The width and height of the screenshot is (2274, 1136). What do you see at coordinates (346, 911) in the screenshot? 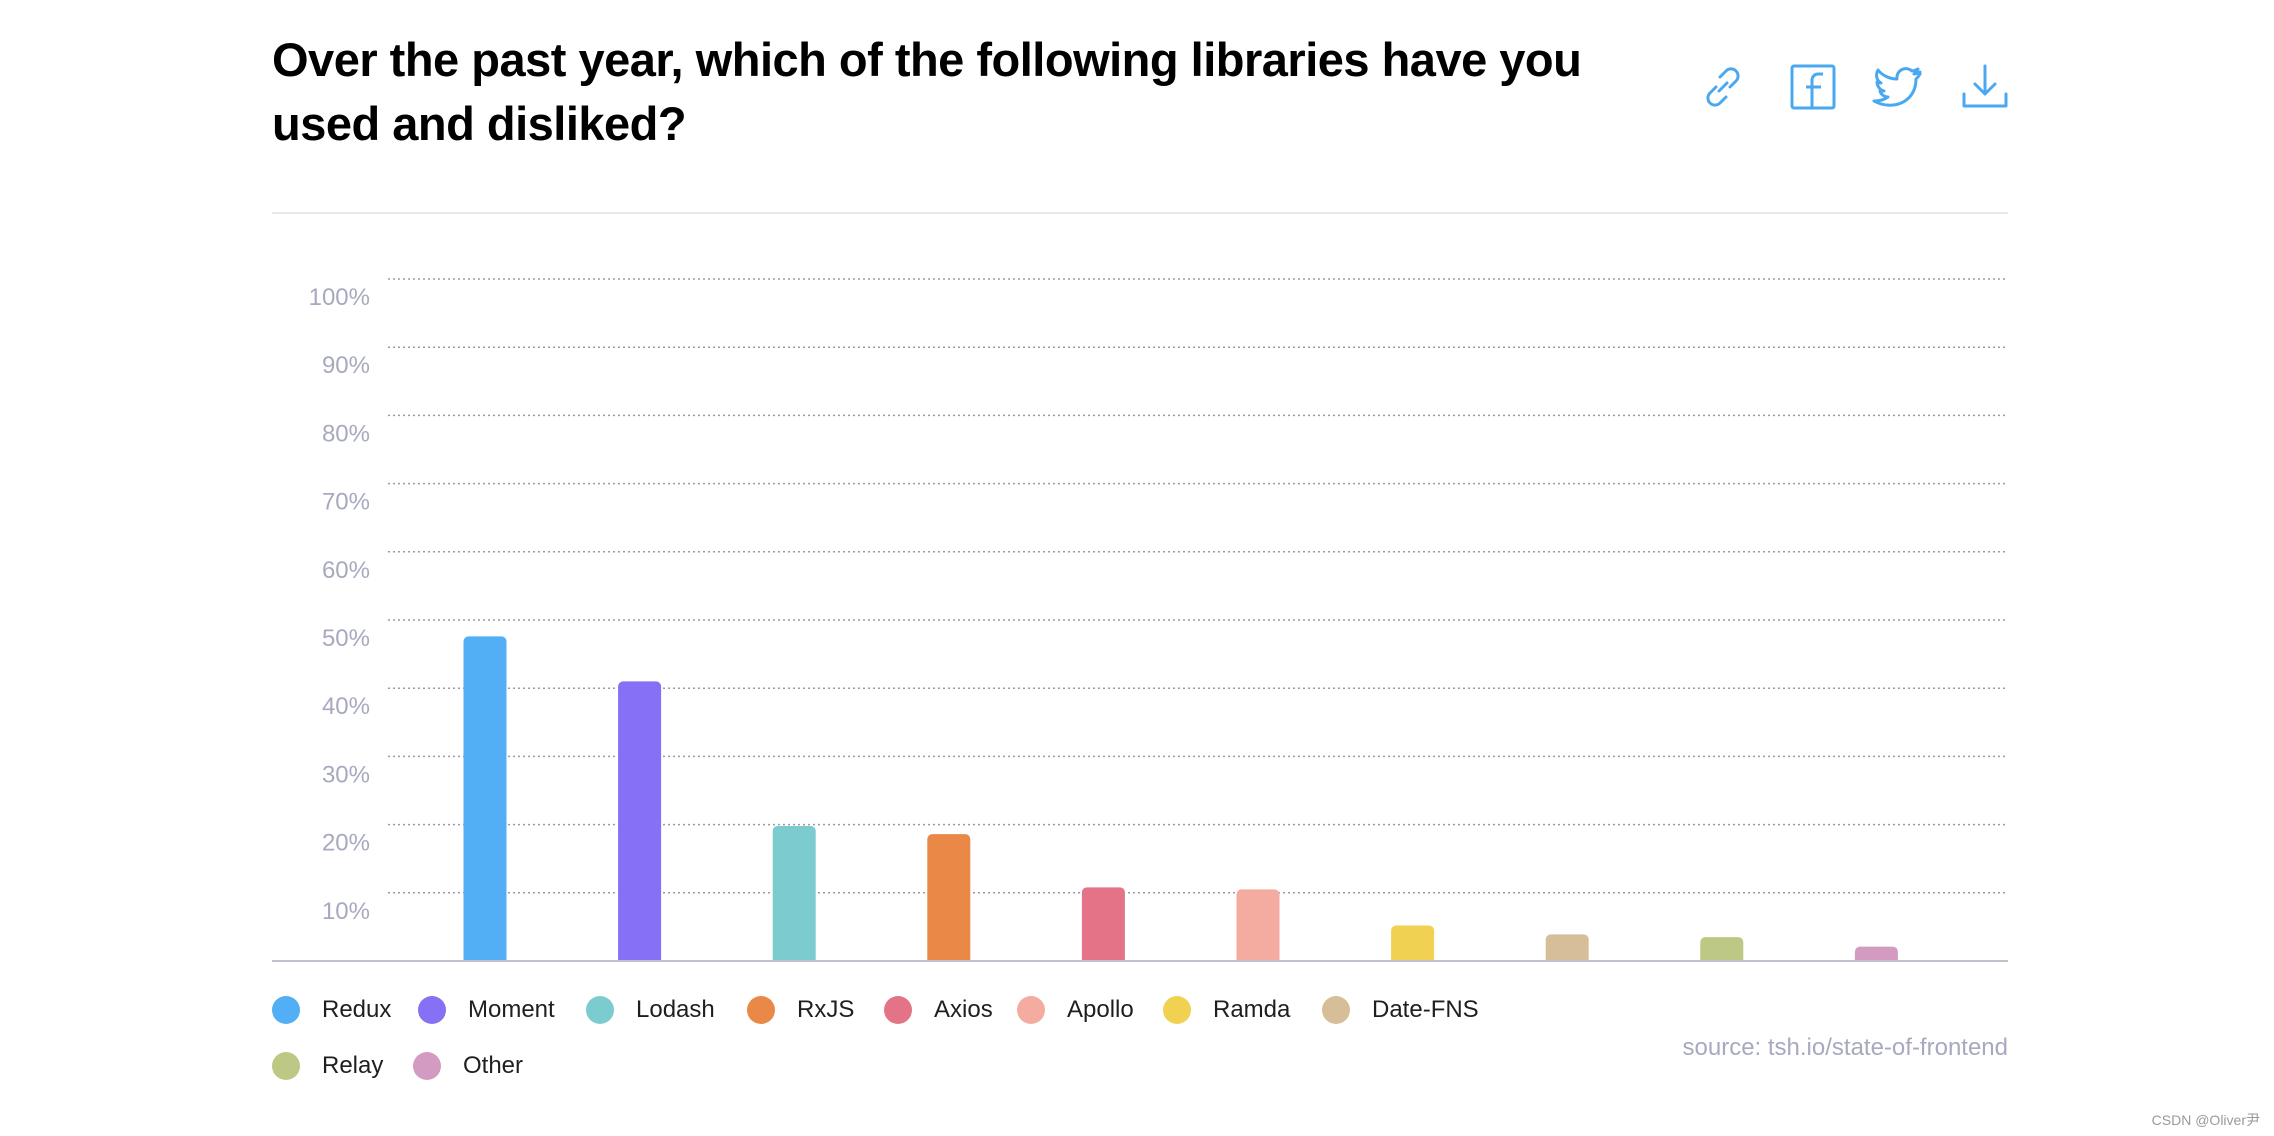
I see `y-tick-label: 10%` at bounding box center [346, 911].